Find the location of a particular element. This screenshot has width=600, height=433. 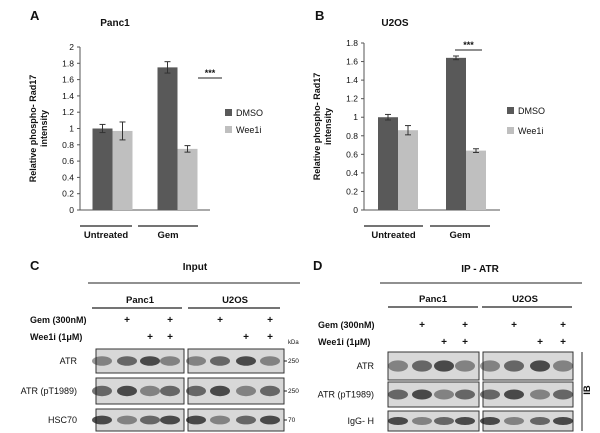

blot-row-label: HSC70 is located at coordinates (62, 420).